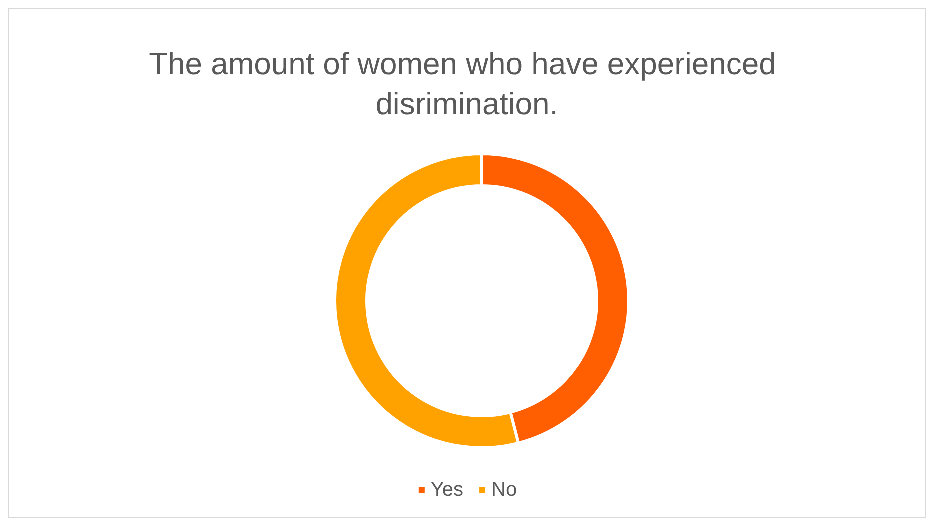 This screenshot has width=936, height=528. What do you see at coordinates (505, 490) in the screenshot?
I see `legend-label: No` at bounding box center [505, 490].